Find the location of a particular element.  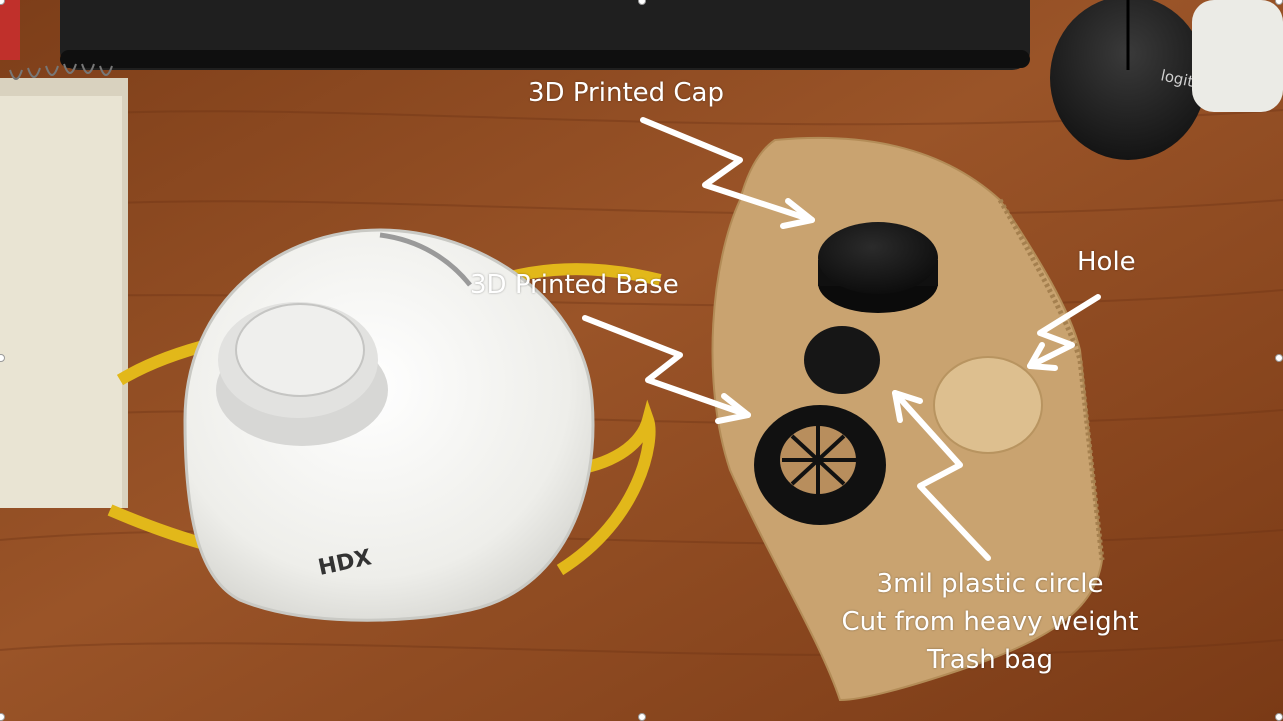

printed-base is located at coordinates (820, 465).